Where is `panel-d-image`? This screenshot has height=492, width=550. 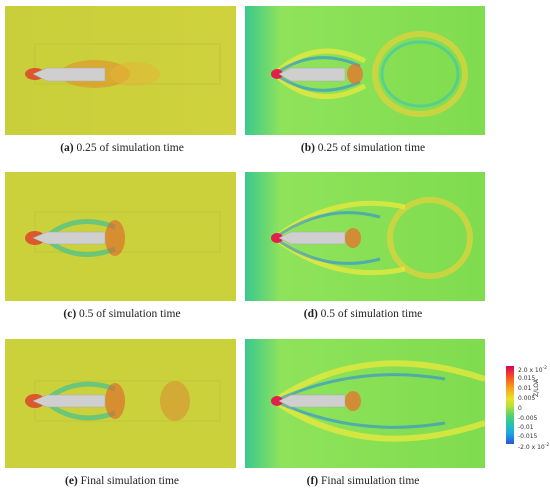 panel-d-image is located at coordinates (365, 236).